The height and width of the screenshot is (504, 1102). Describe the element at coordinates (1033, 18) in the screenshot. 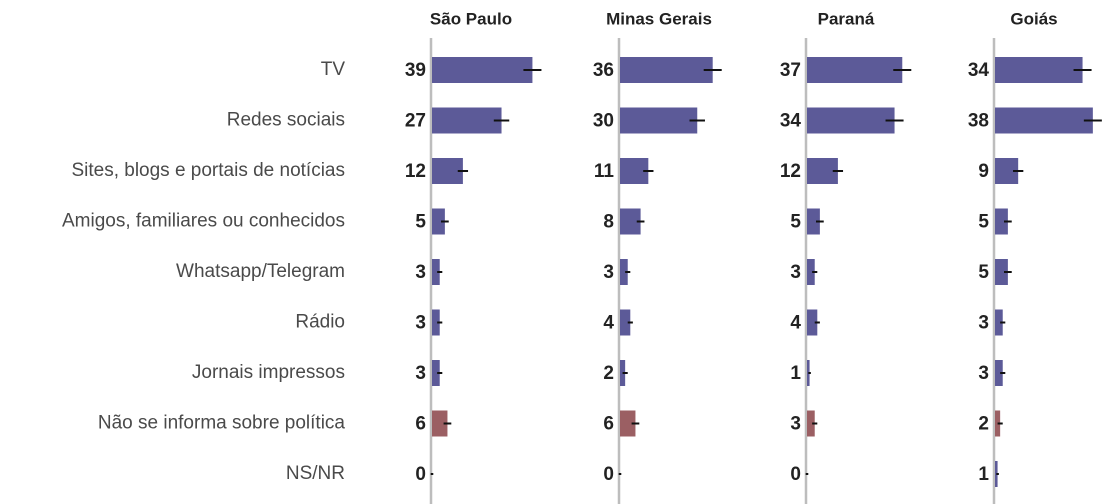

I see `panel-title: Goiás` at that location.